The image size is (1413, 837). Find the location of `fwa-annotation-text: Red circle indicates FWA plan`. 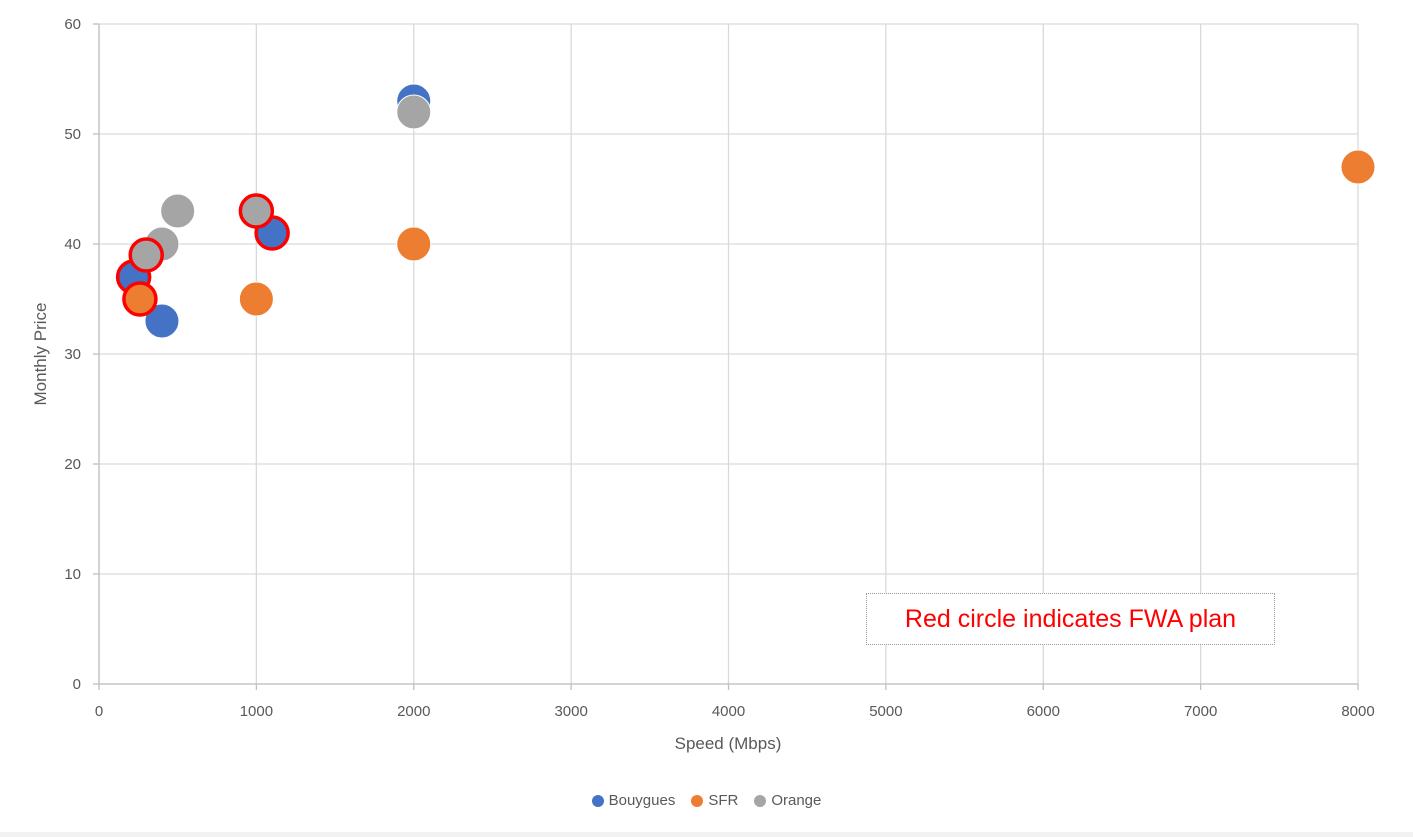

fwa-annotation-text: Red circle indicates FWA plan is located at coordinates (1070, 618).